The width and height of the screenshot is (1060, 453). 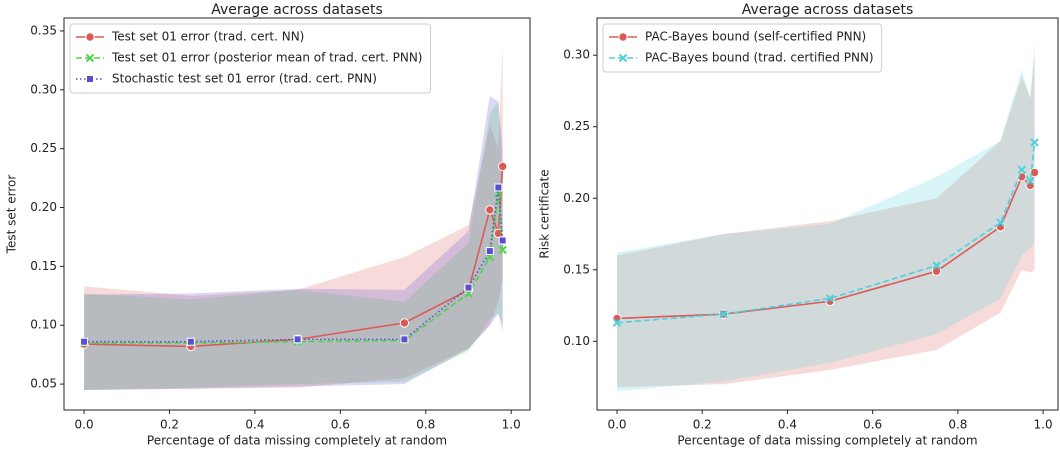 I want to click on legend-label: Test set 01 error (trad. cert. NN), so click(x=207, y=37).